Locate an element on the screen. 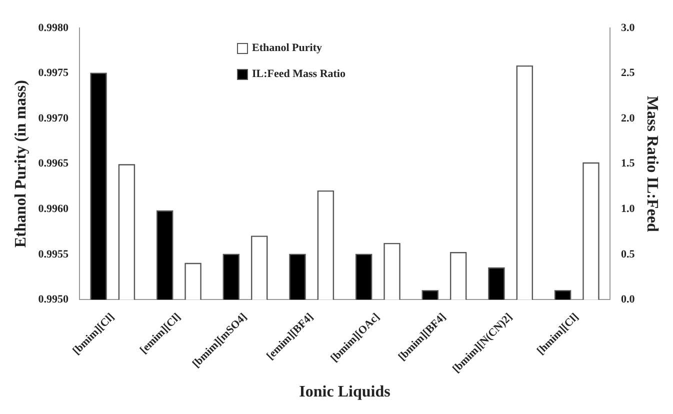  legend-label: Ethanol Purity is located at coordinates (287, 48).